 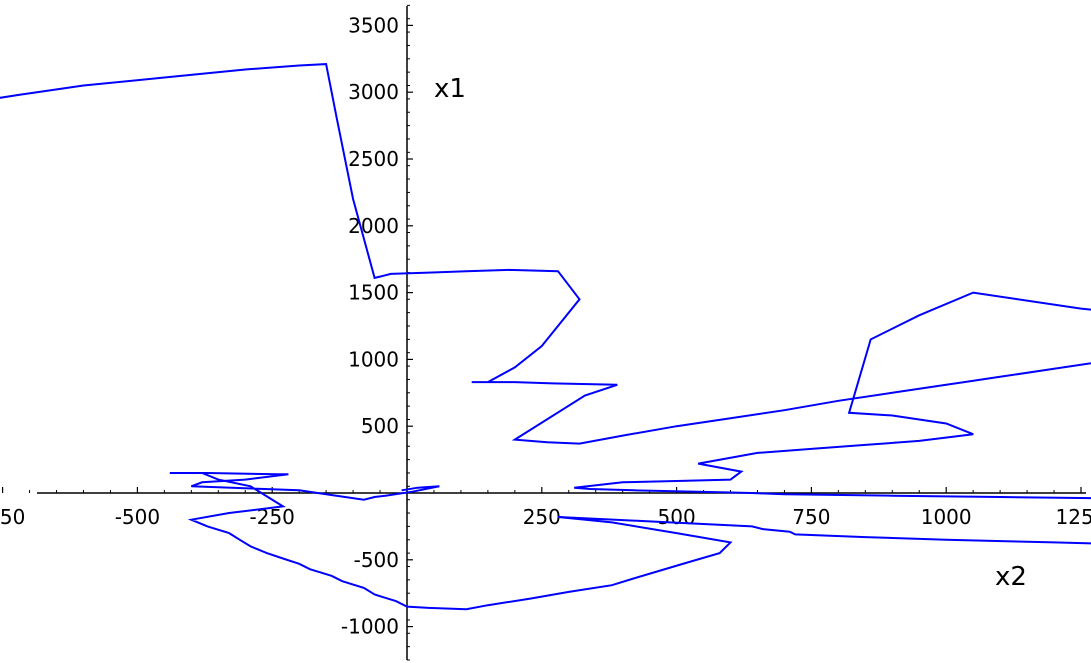 I want to click on y-tick-label: 2000, so click(x=373, y=226).